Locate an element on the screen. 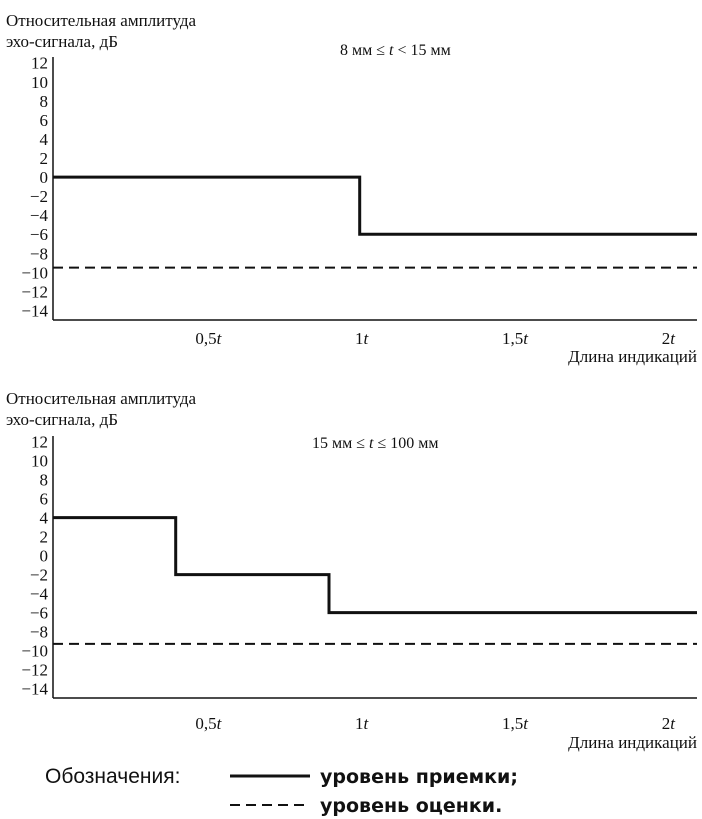 This screenshot has height=819, width=702. legend-item-acceptance: уровень приемки; is located at coordinates (419, 777).